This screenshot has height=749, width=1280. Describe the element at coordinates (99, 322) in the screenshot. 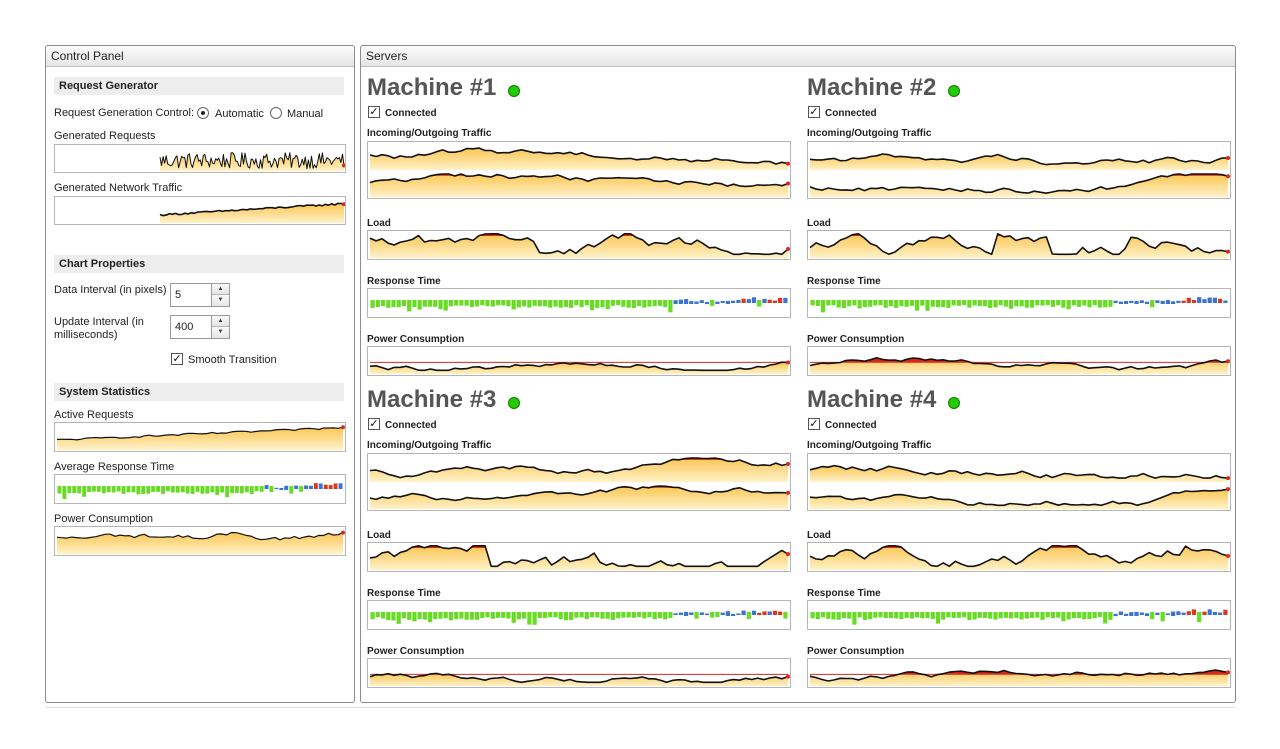

I see `update-interval-label-line1: Update Interval (in` at that location.